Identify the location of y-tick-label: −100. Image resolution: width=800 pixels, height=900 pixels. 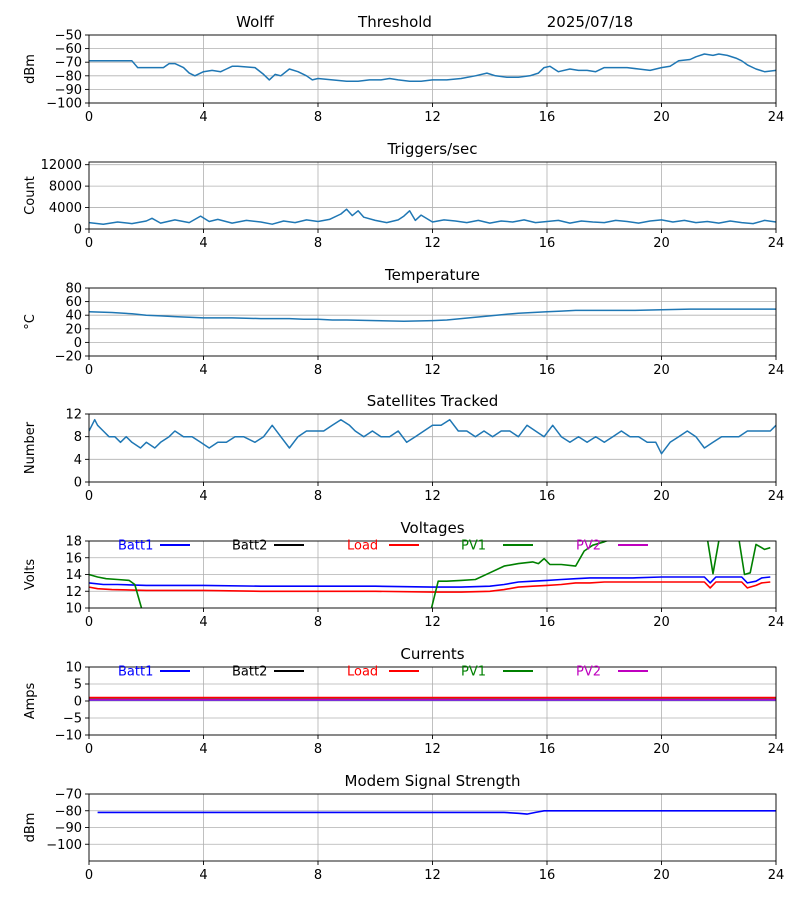
(64, 104).